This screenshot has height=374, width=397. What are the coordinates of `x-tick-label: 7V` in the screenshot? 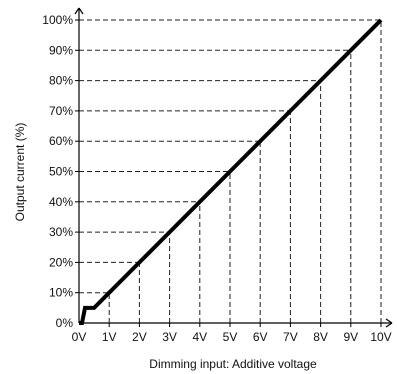 It's located at (290, 337).